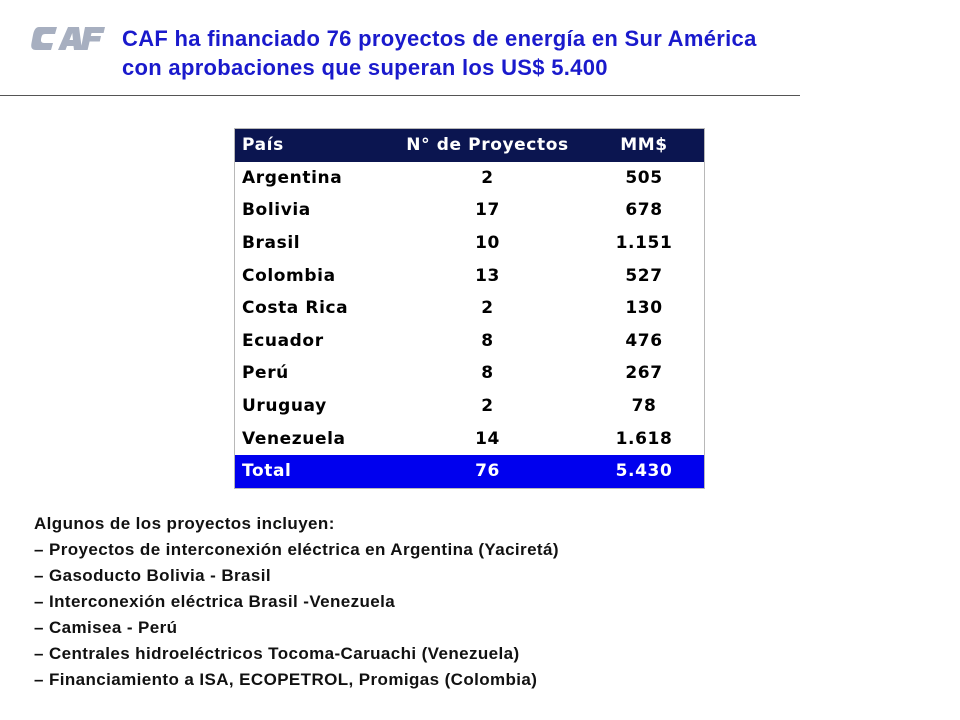 This screenshot has height=720, width=960. What do you see at coordinates (644, 438) in the screenshot?
I see `row-amount: 1.618` at bounding box center [644, 438].